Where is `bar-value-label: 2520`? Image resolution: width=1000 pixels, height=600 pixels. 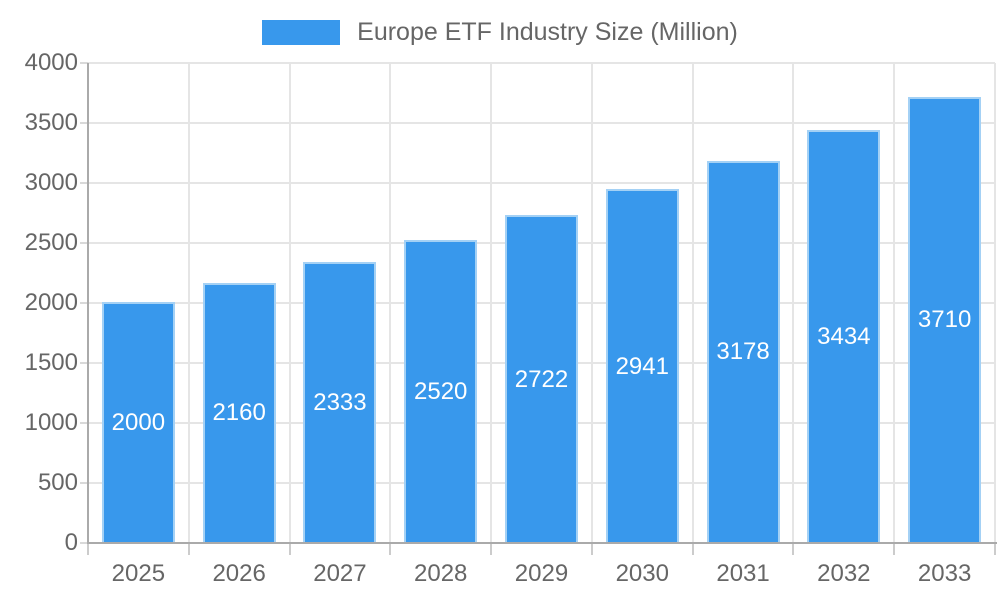 bar-value-label: 2520 is located at coordinates (441, 391).